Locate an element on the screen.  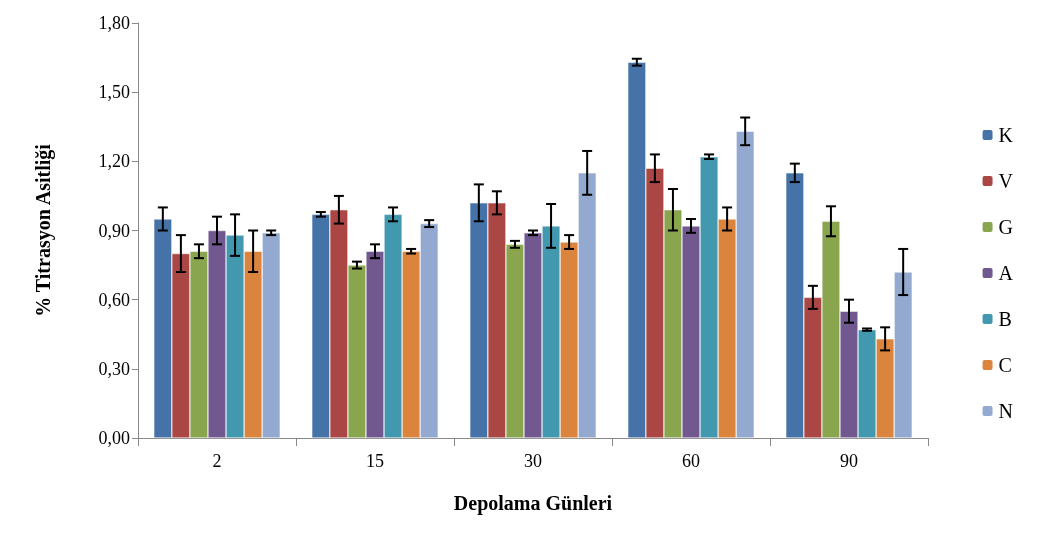
legend-label: A is located at coordinates (1006, 273).